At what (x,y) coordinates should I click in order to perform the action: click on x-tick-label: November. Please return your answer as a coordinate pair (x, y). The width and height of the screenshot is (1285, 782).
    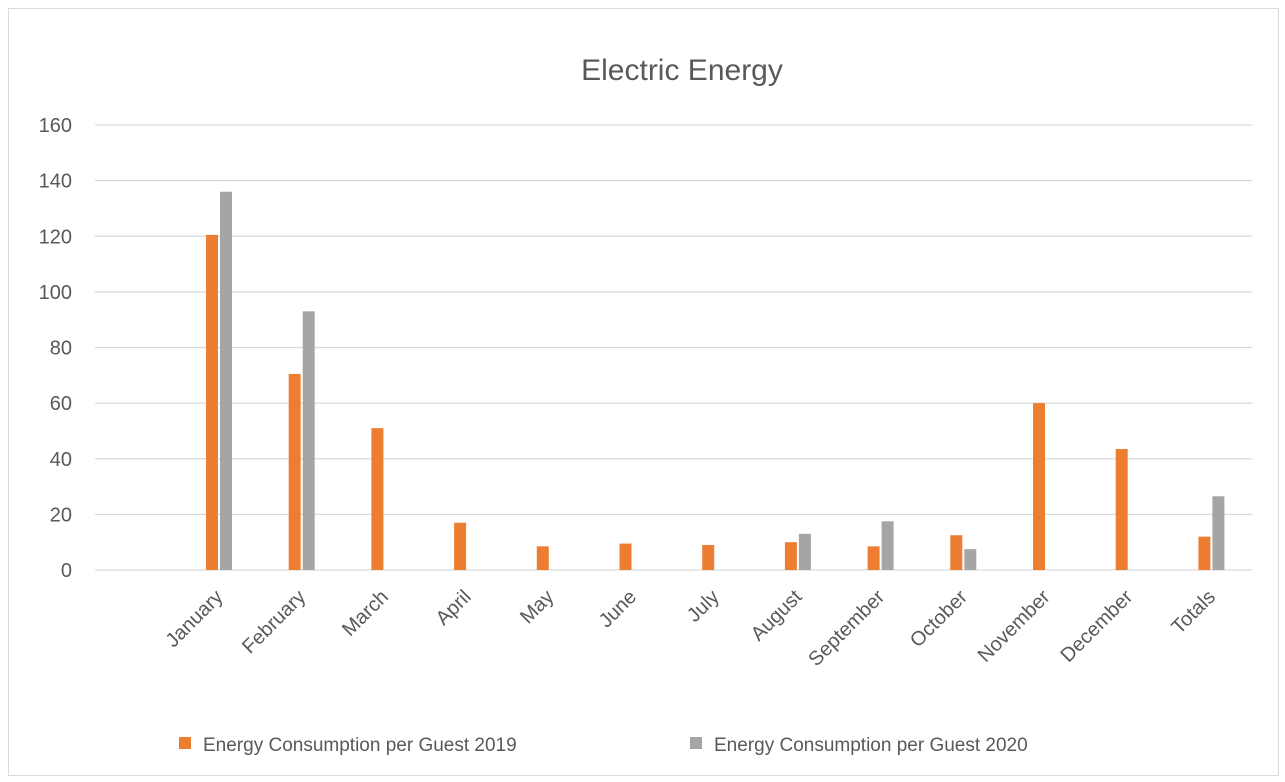
    Looking at the image, I should click on (1014, 626).